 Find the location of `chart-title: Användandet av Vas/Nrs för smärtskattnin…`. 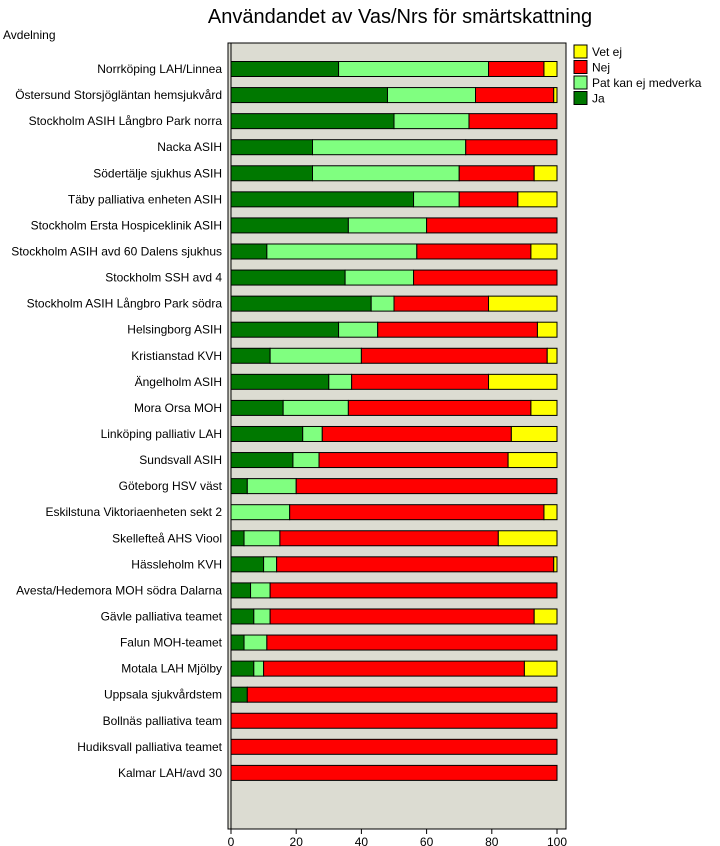

chart-title: Användandet av Vas/Nrs för smärtskattnin… is located at coordinates (400, 17).